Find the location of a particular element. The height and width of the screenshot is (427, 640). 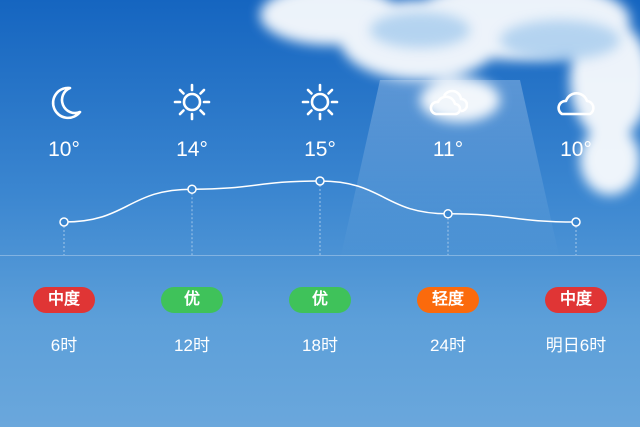

time-label: 6时 is located at coordinates (64, 345).